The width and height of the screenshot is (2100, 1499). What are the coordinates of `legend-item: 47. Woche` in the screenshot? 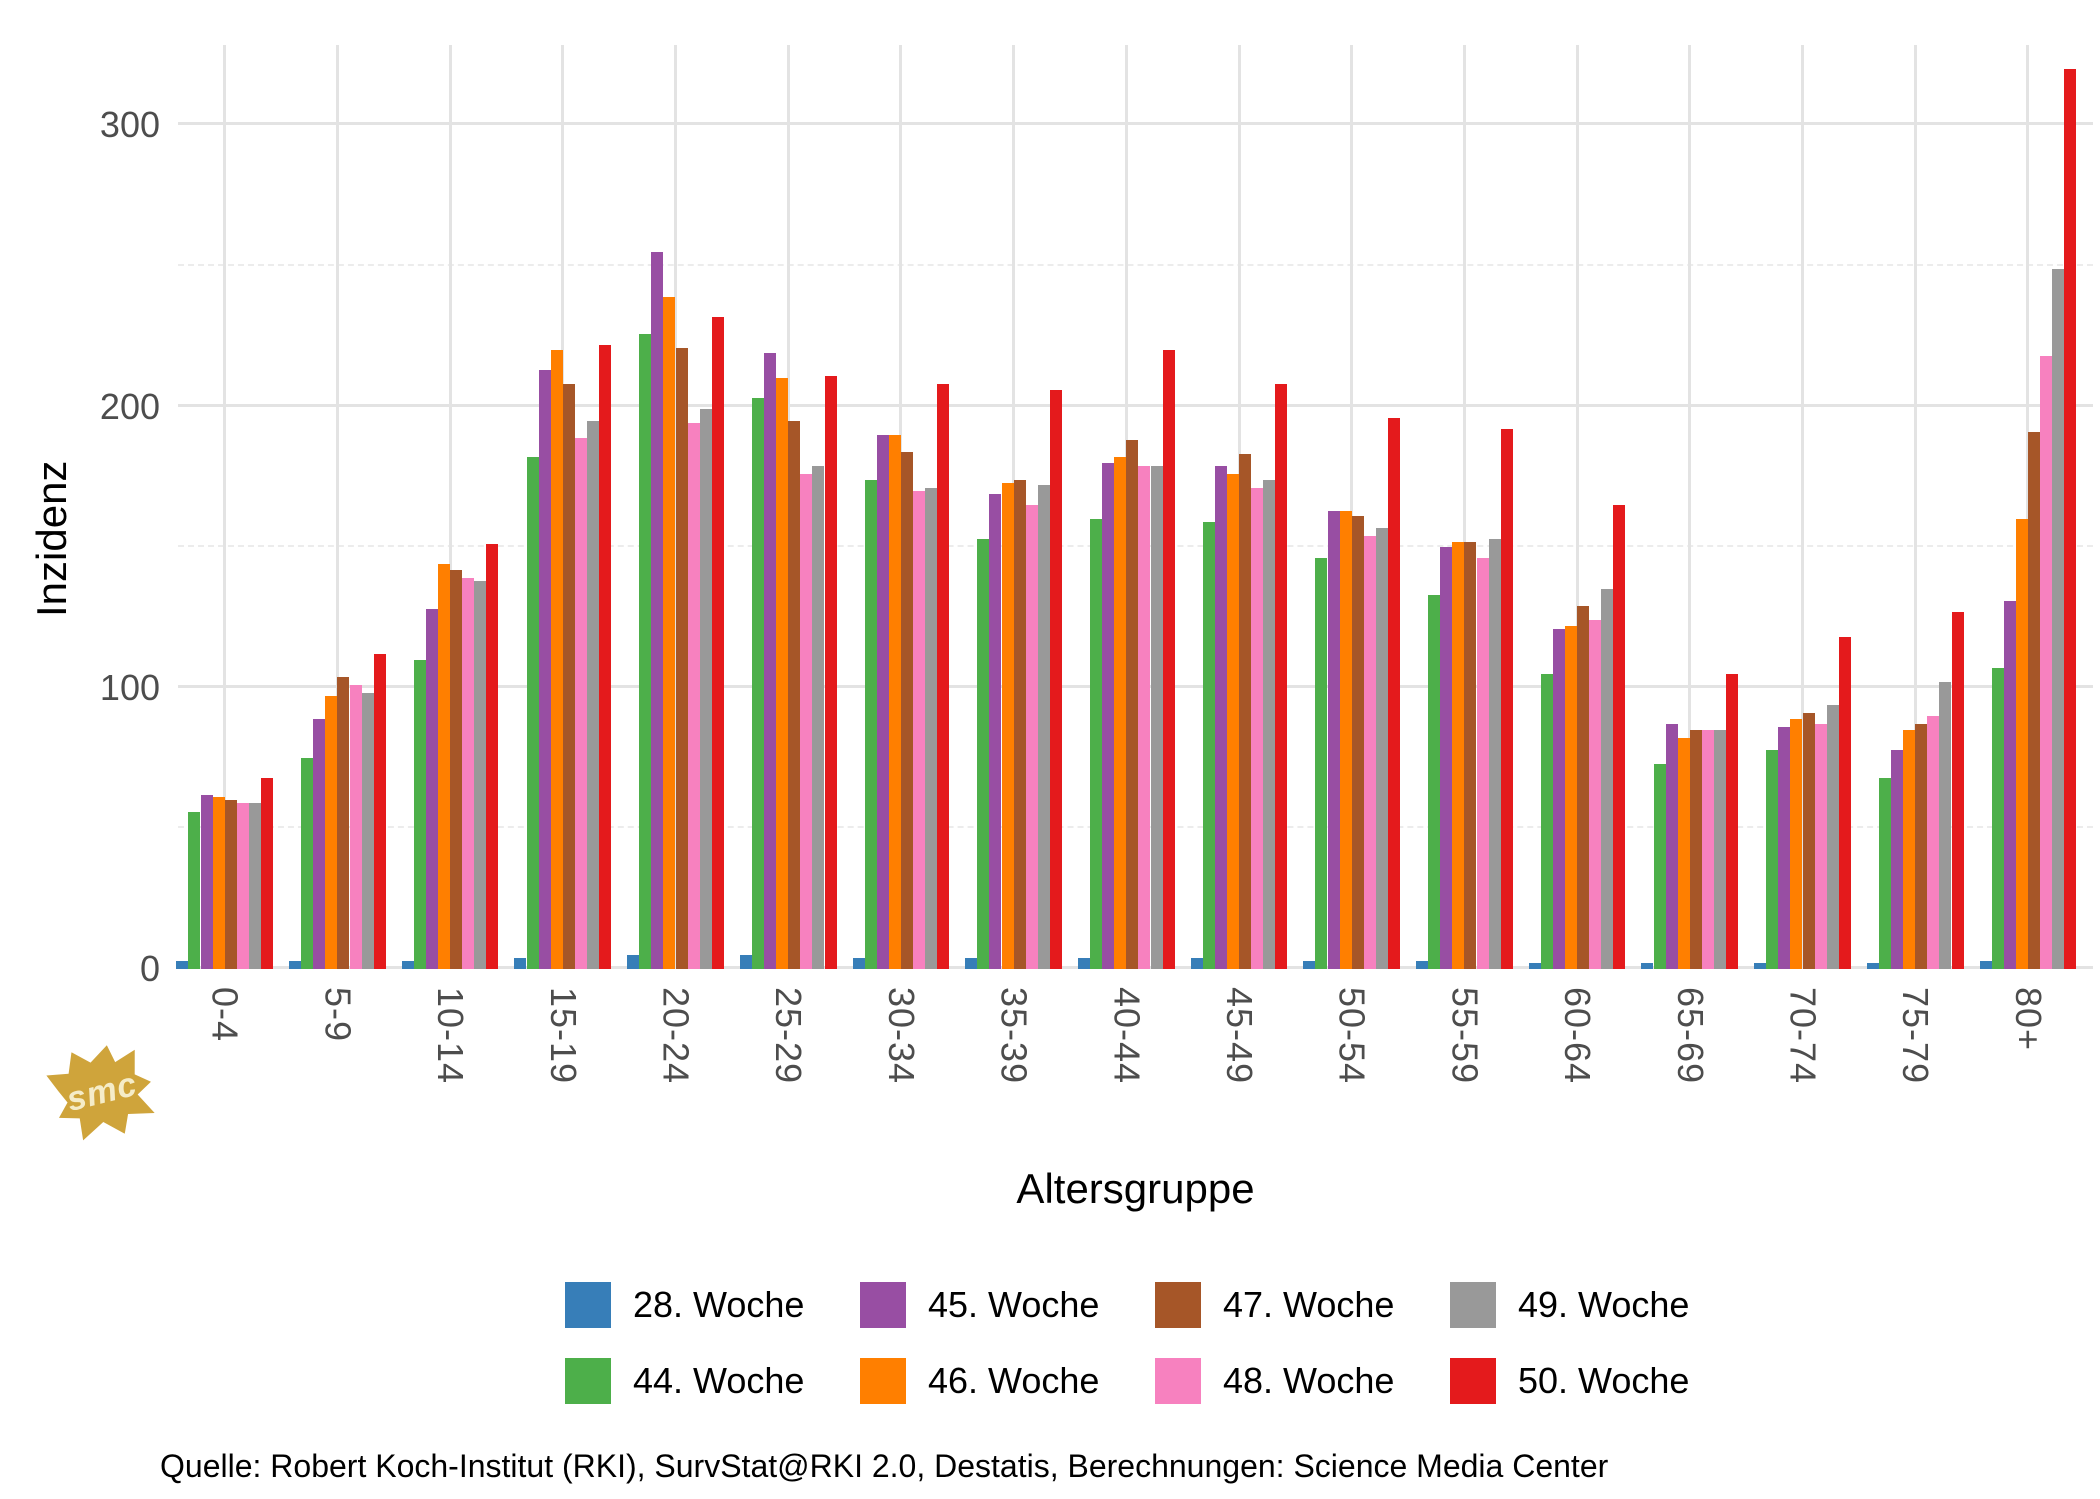 It's located at (1302, 1305).